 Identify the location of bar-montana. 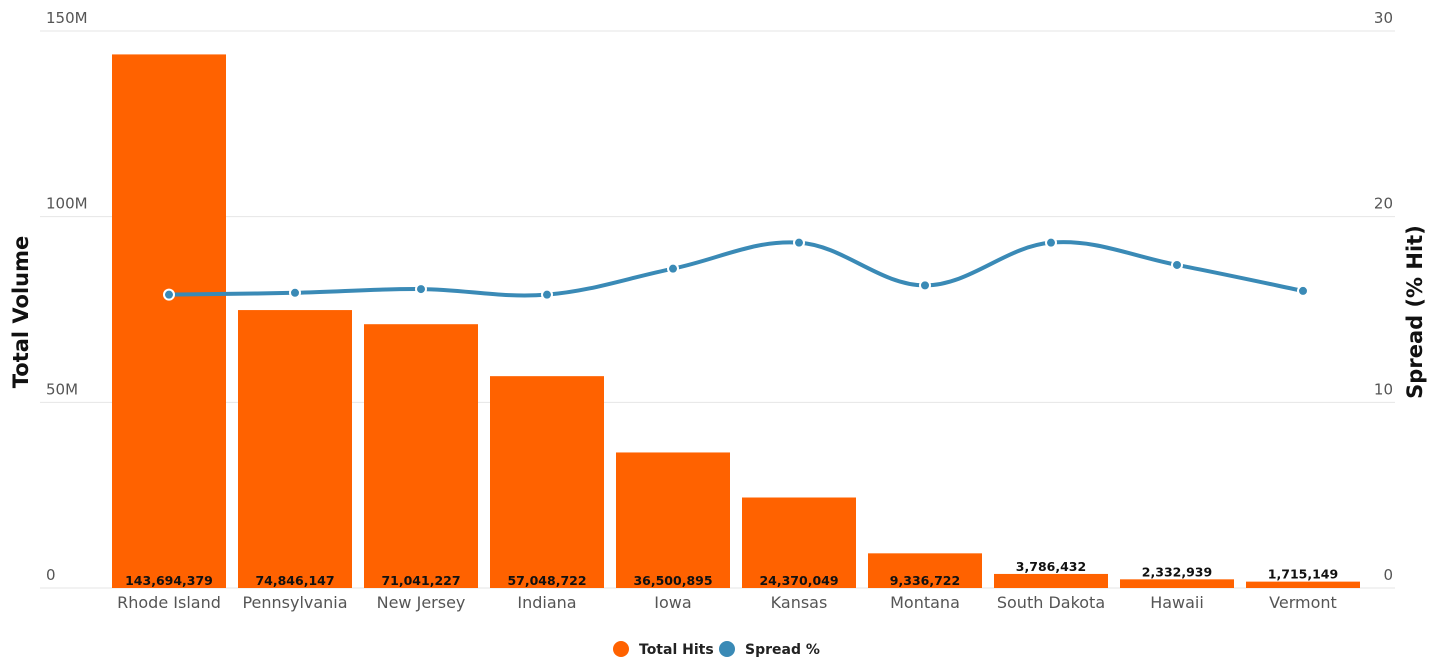
(925, 570).